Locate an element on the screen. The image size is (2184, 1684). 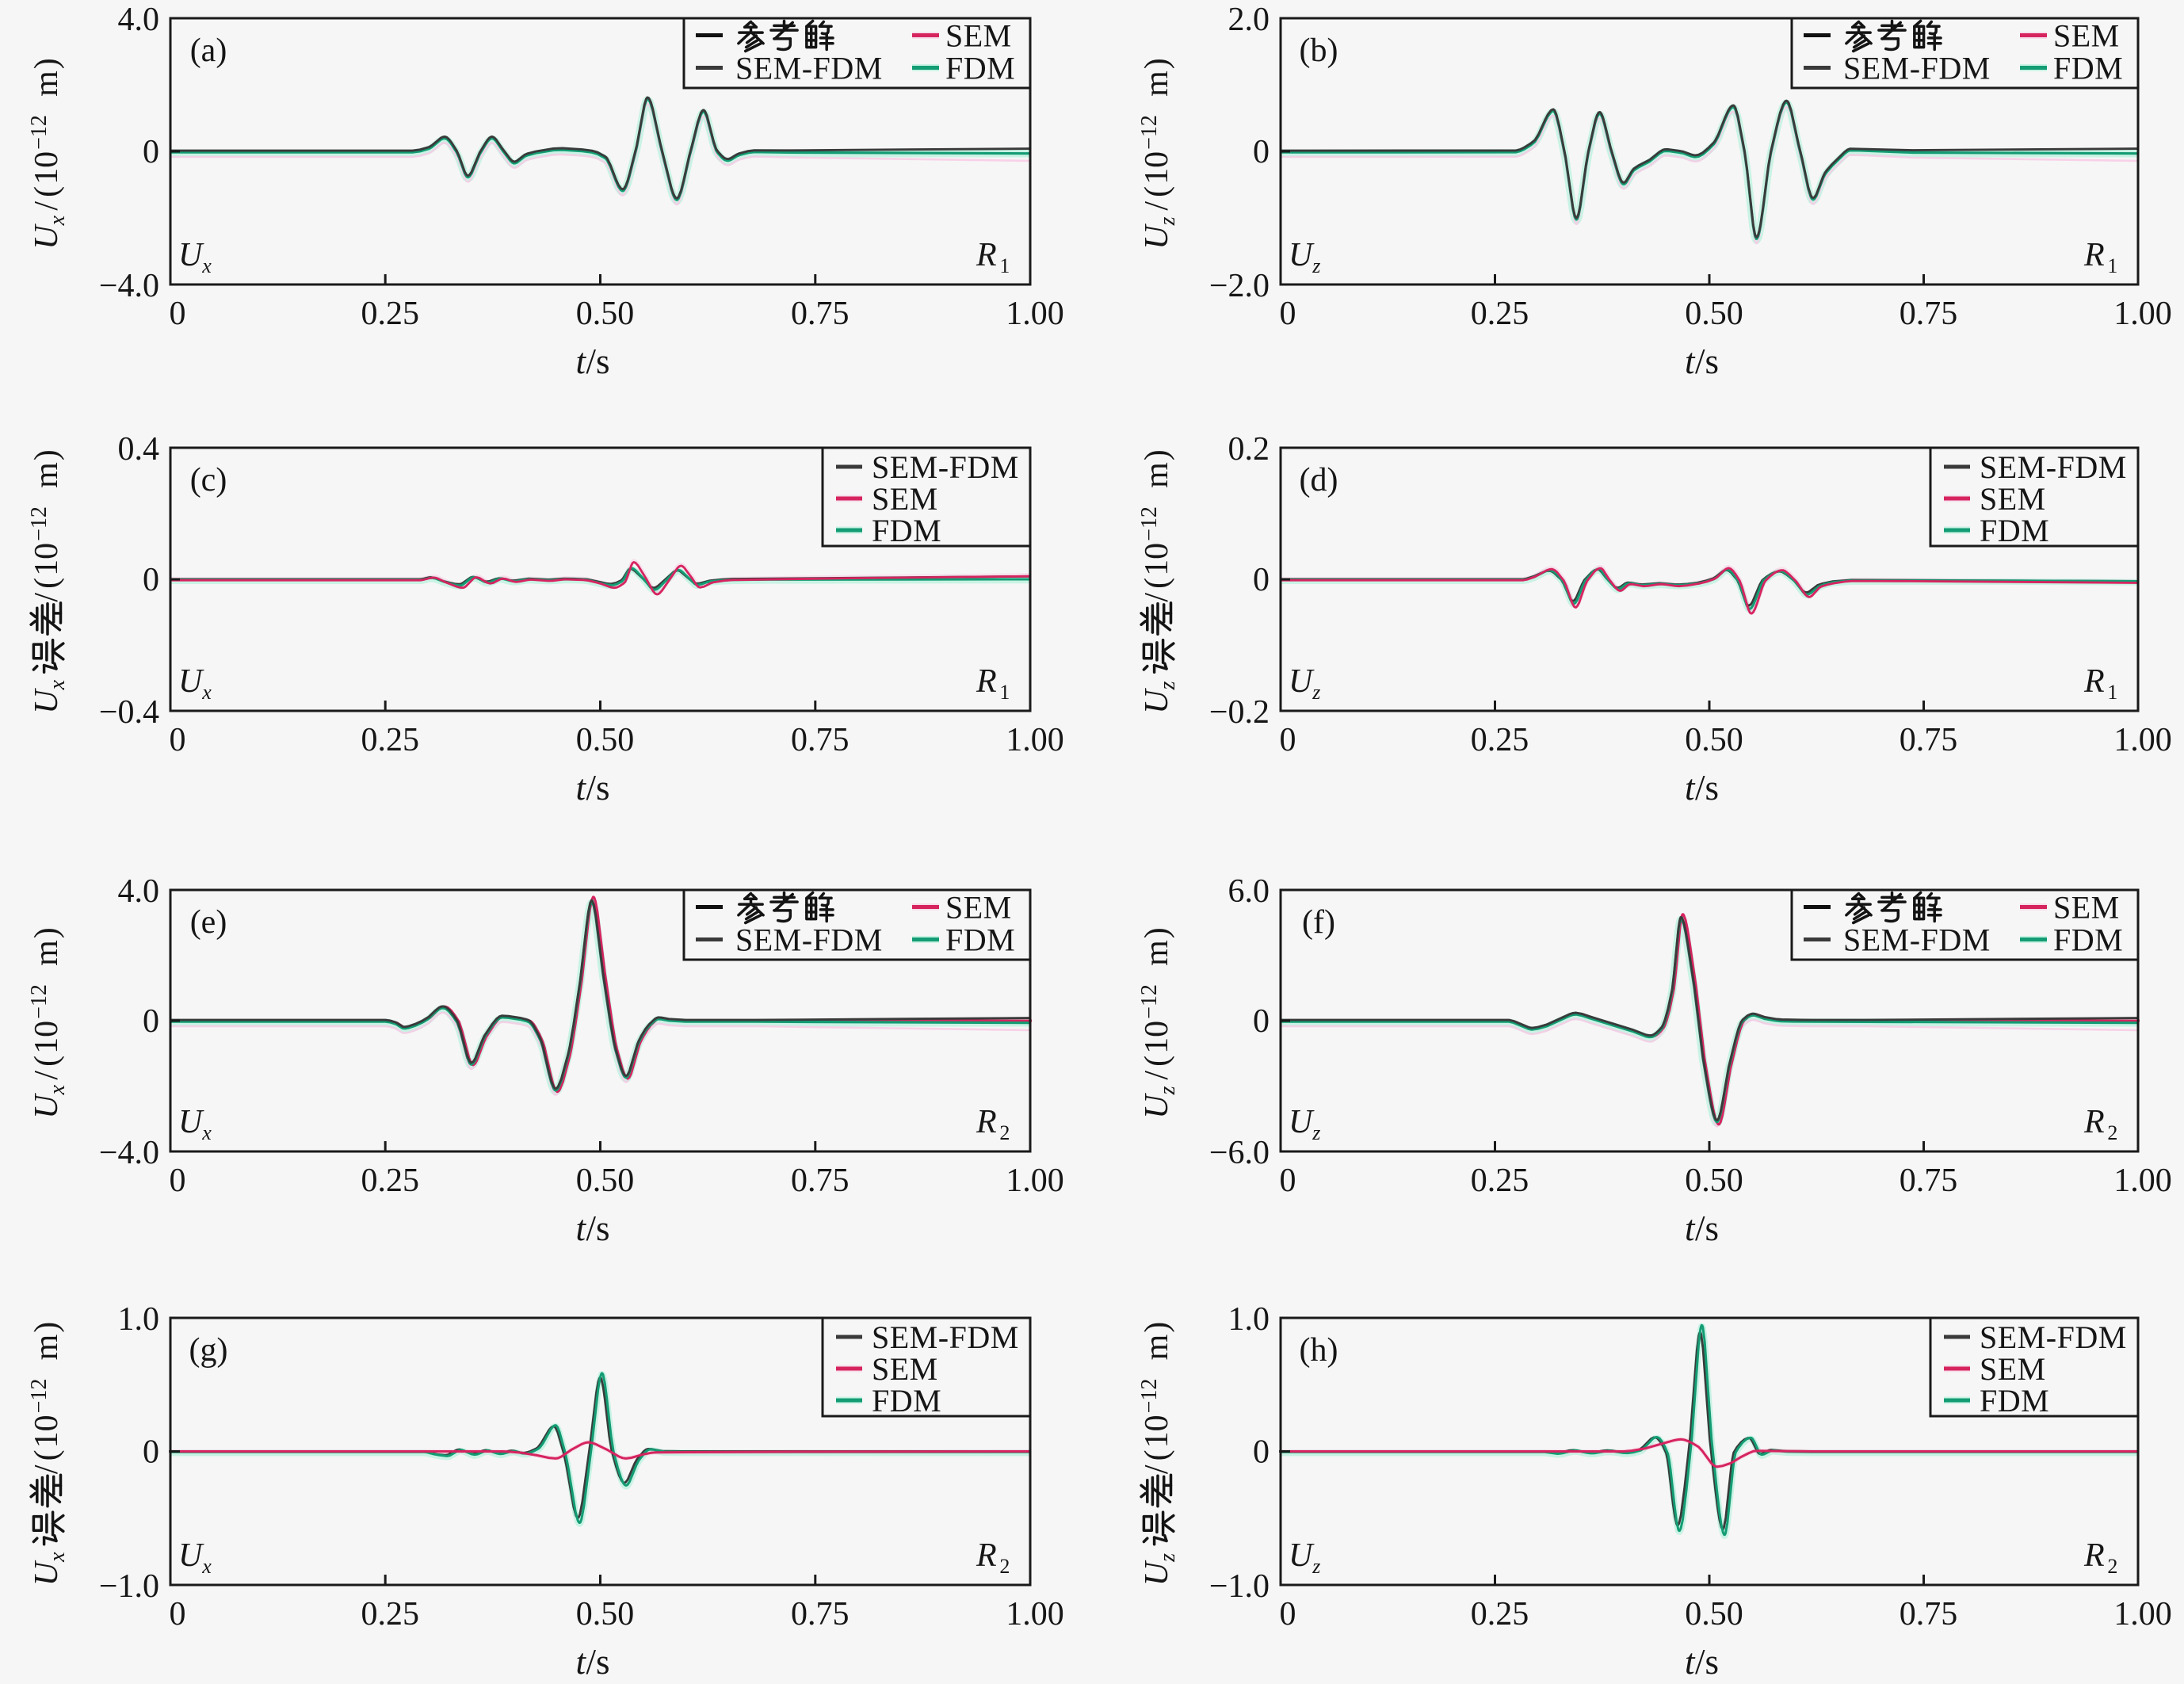
svg-text: (e) is located at coordinates (208, 923).